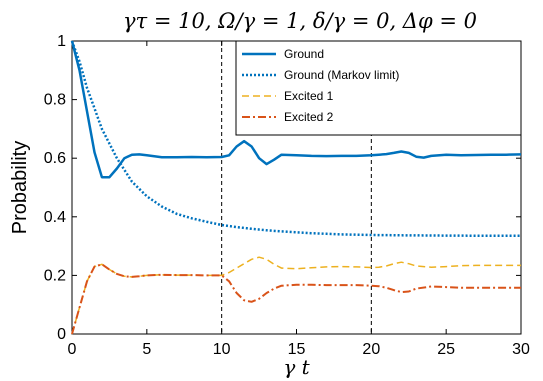 The height and width of the screenshot is (381, 543). I want to click on legend-label: Ground, so click(304, 54).